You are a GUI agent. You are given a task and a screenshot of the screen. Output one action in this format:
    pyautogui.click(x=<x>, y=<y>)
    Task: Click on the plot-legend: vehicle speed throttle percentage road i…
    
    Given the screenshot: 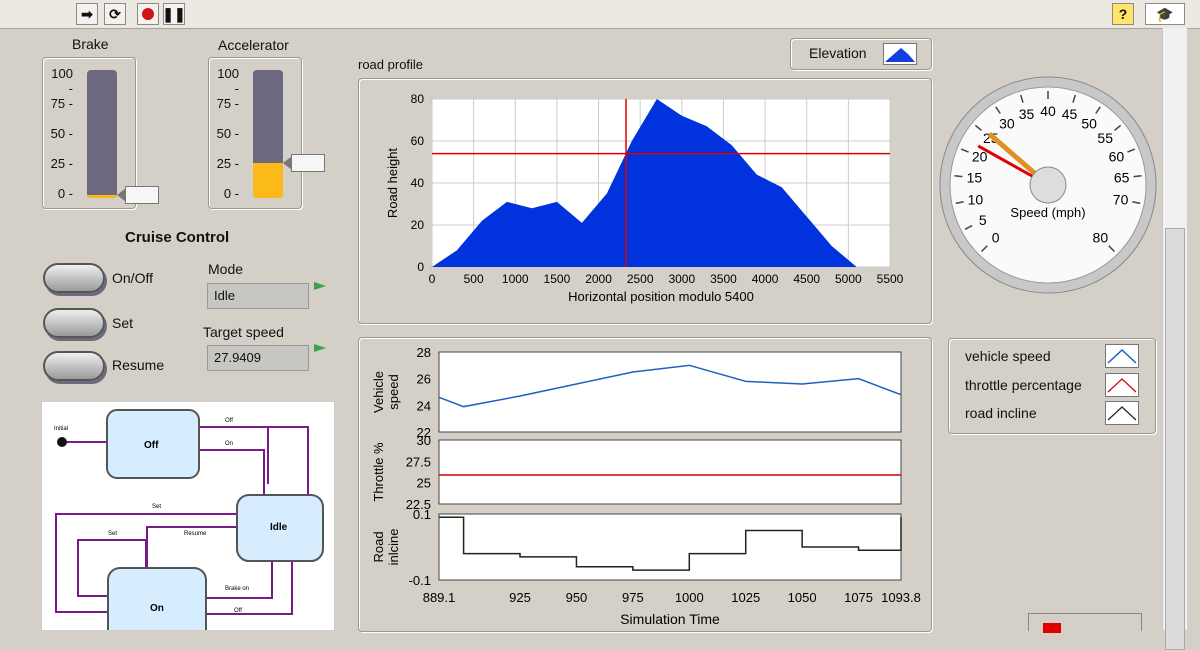 What is the action you would take?
    pyautogui.click(x=1052, y=386)
    